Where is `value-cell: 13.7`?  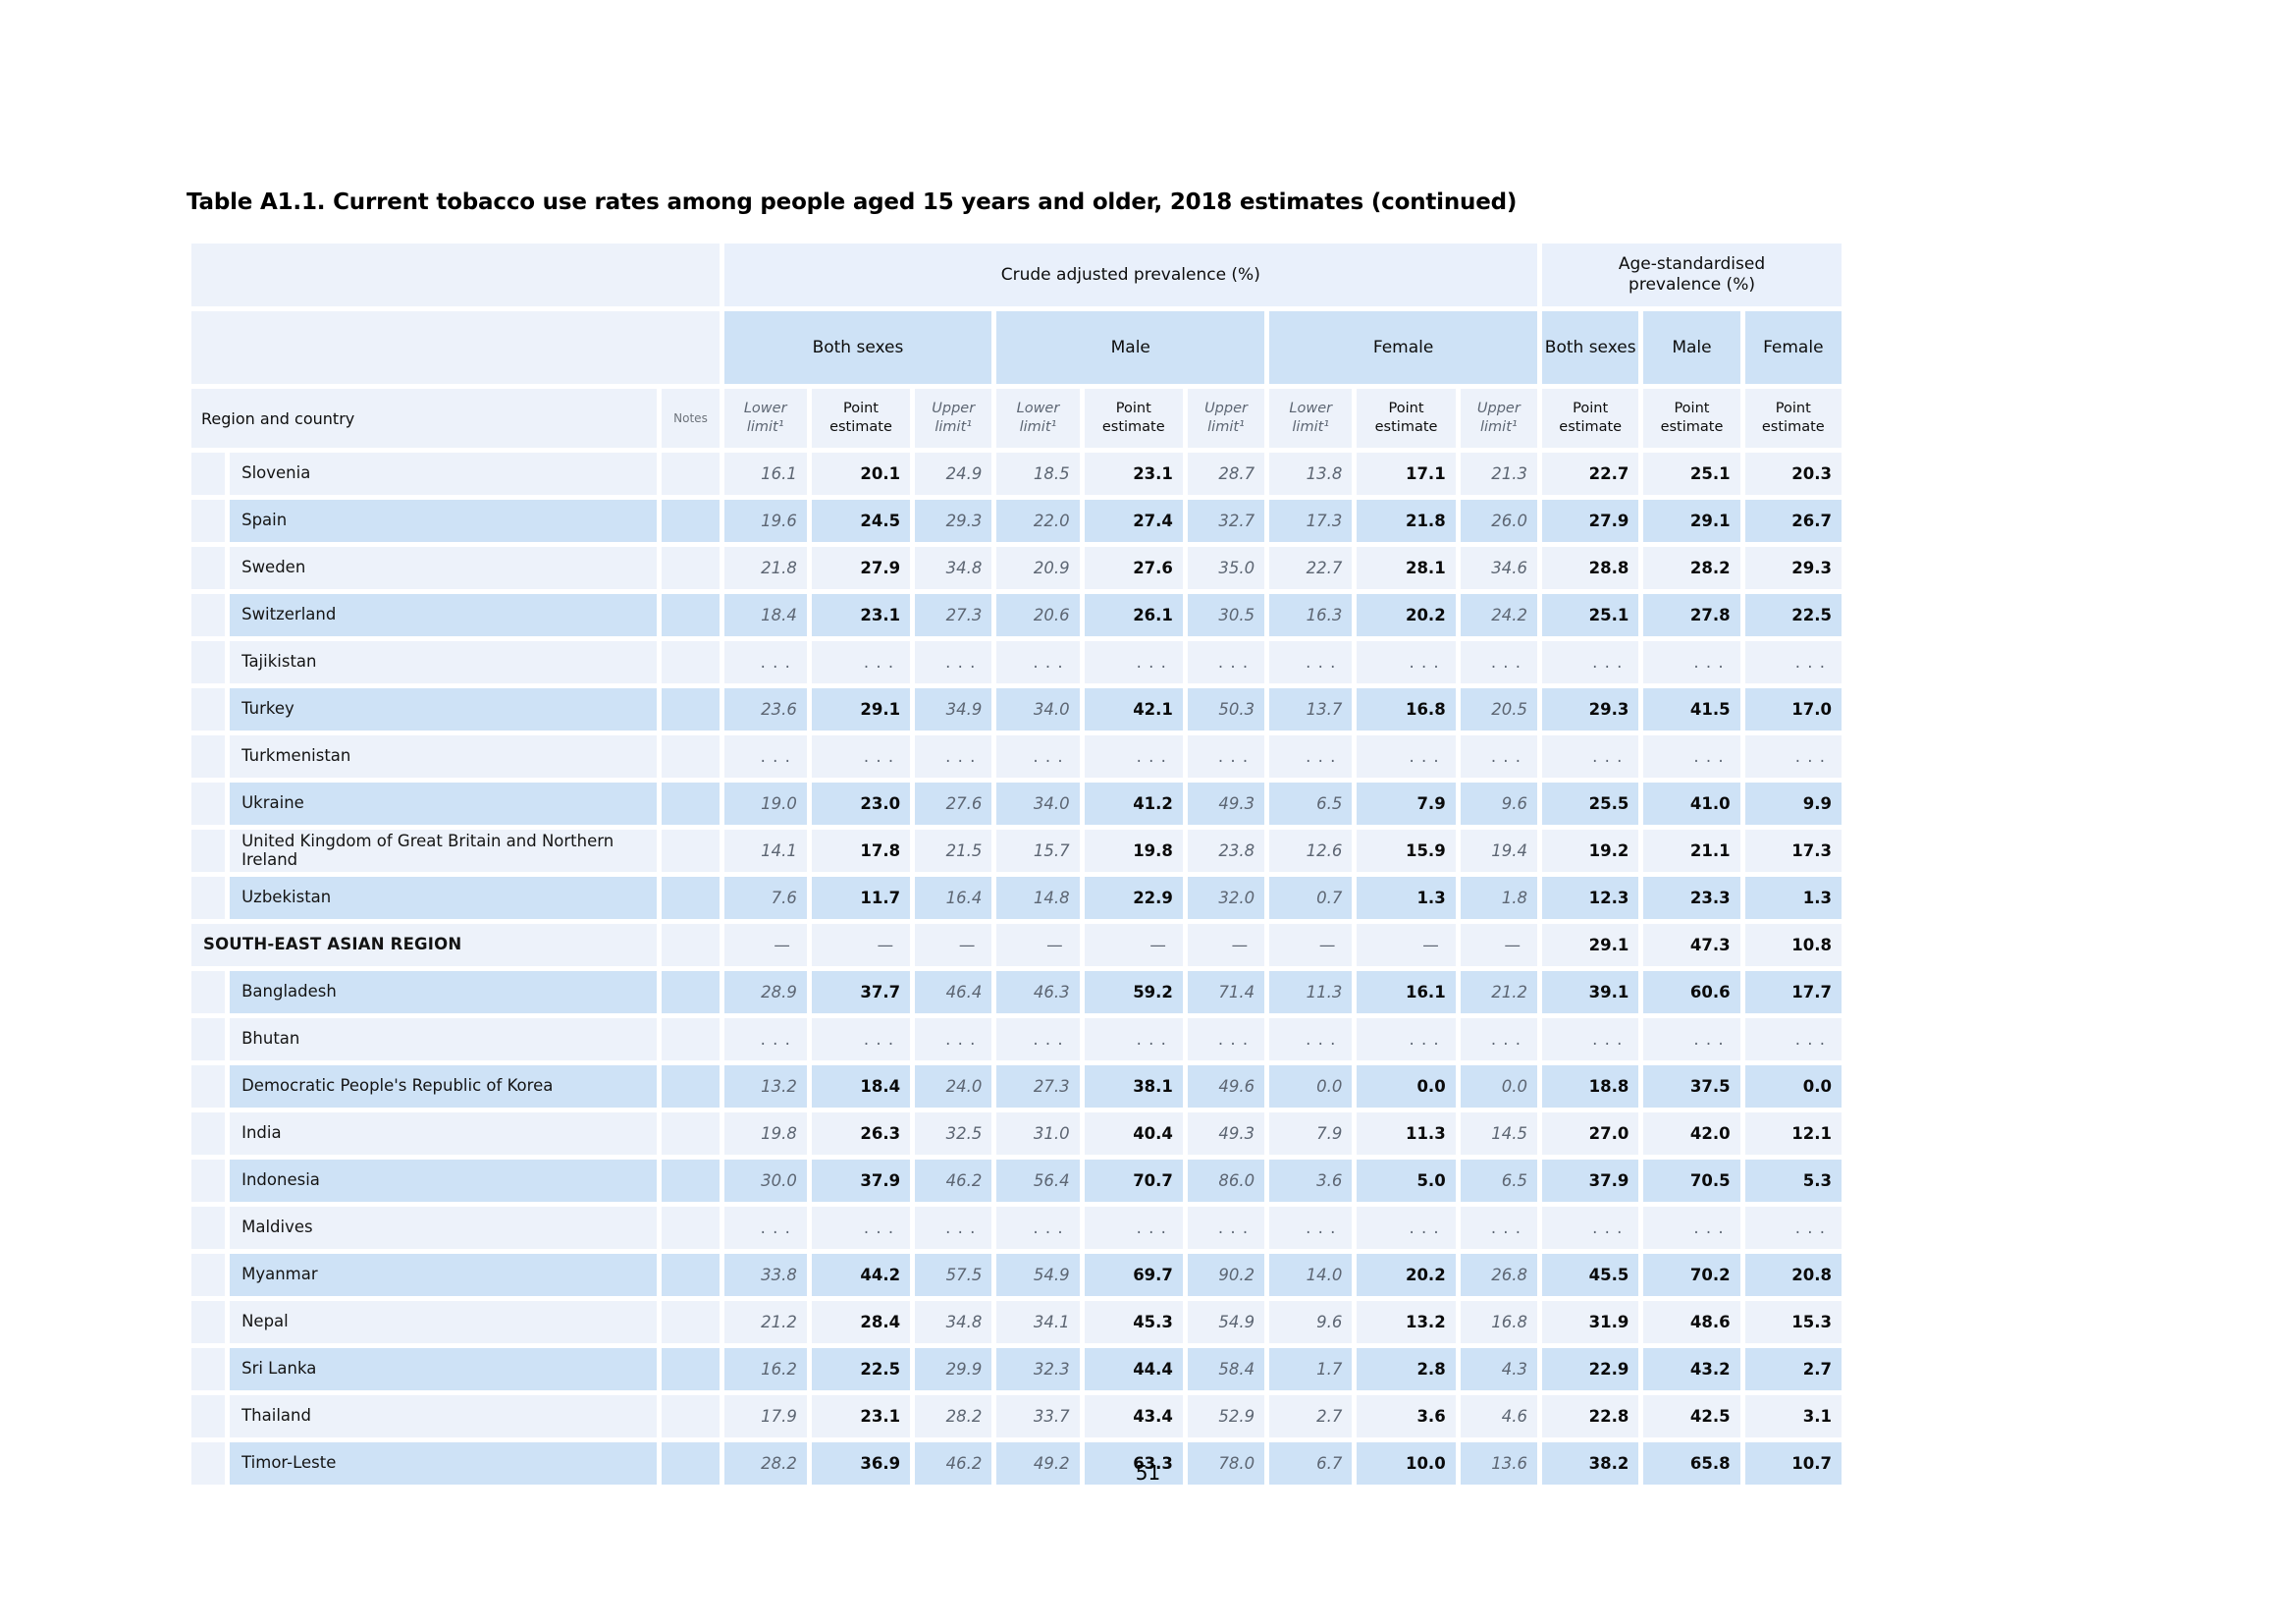 value-cell: 13.7 is located at coordinates (1311, 709).